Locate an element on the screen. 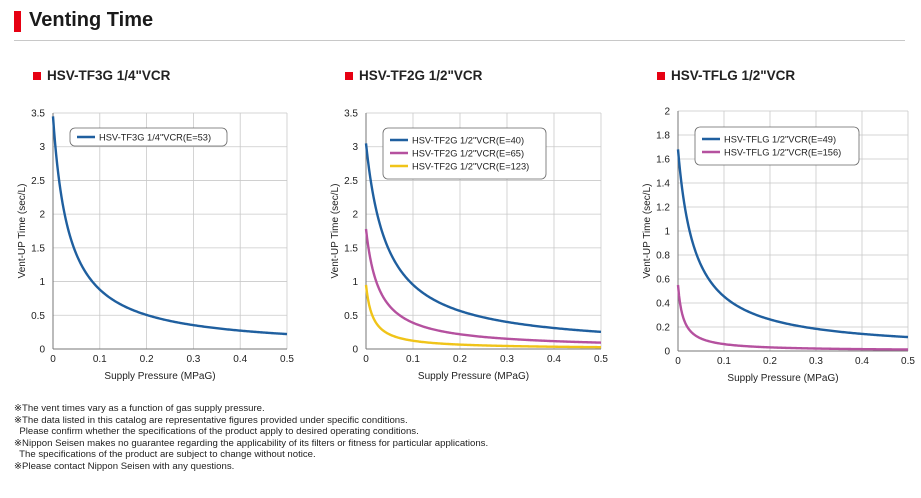 Image resolution: width=921 pixels, height=498 pixels. y-tick-label: 1.6 is located at coordinates (663, 160).